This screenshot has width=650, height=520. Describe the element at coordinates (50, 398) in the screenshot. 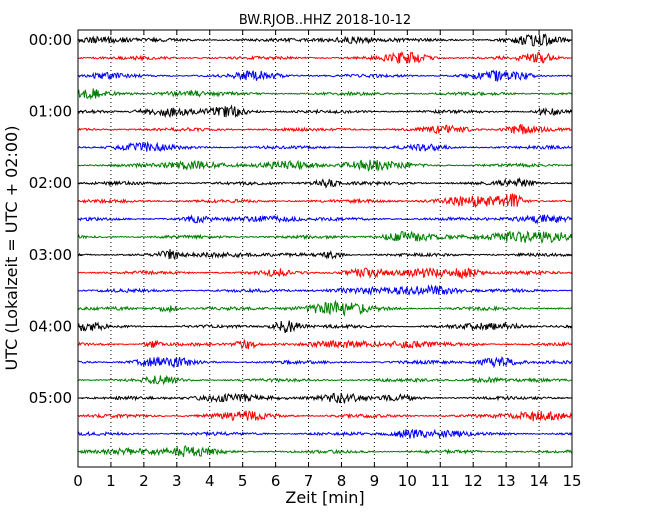

I see `y-tick-label: 05:00` at that location.